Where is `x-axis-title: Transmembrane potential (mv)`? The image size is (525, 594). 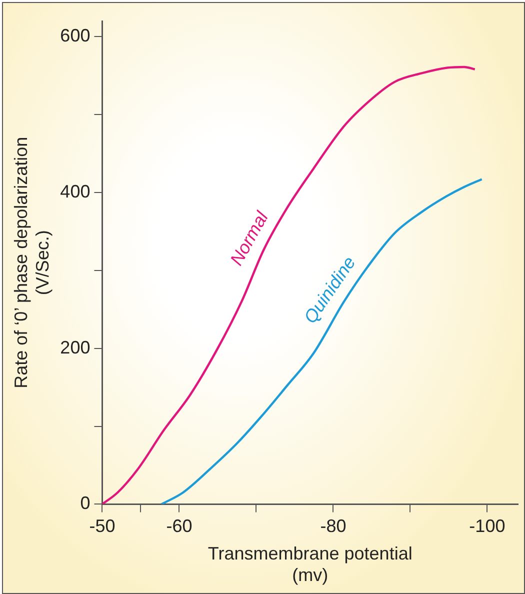
x-axis-title: Transmembrane potential (mv) is located at coordinates (310, 565).